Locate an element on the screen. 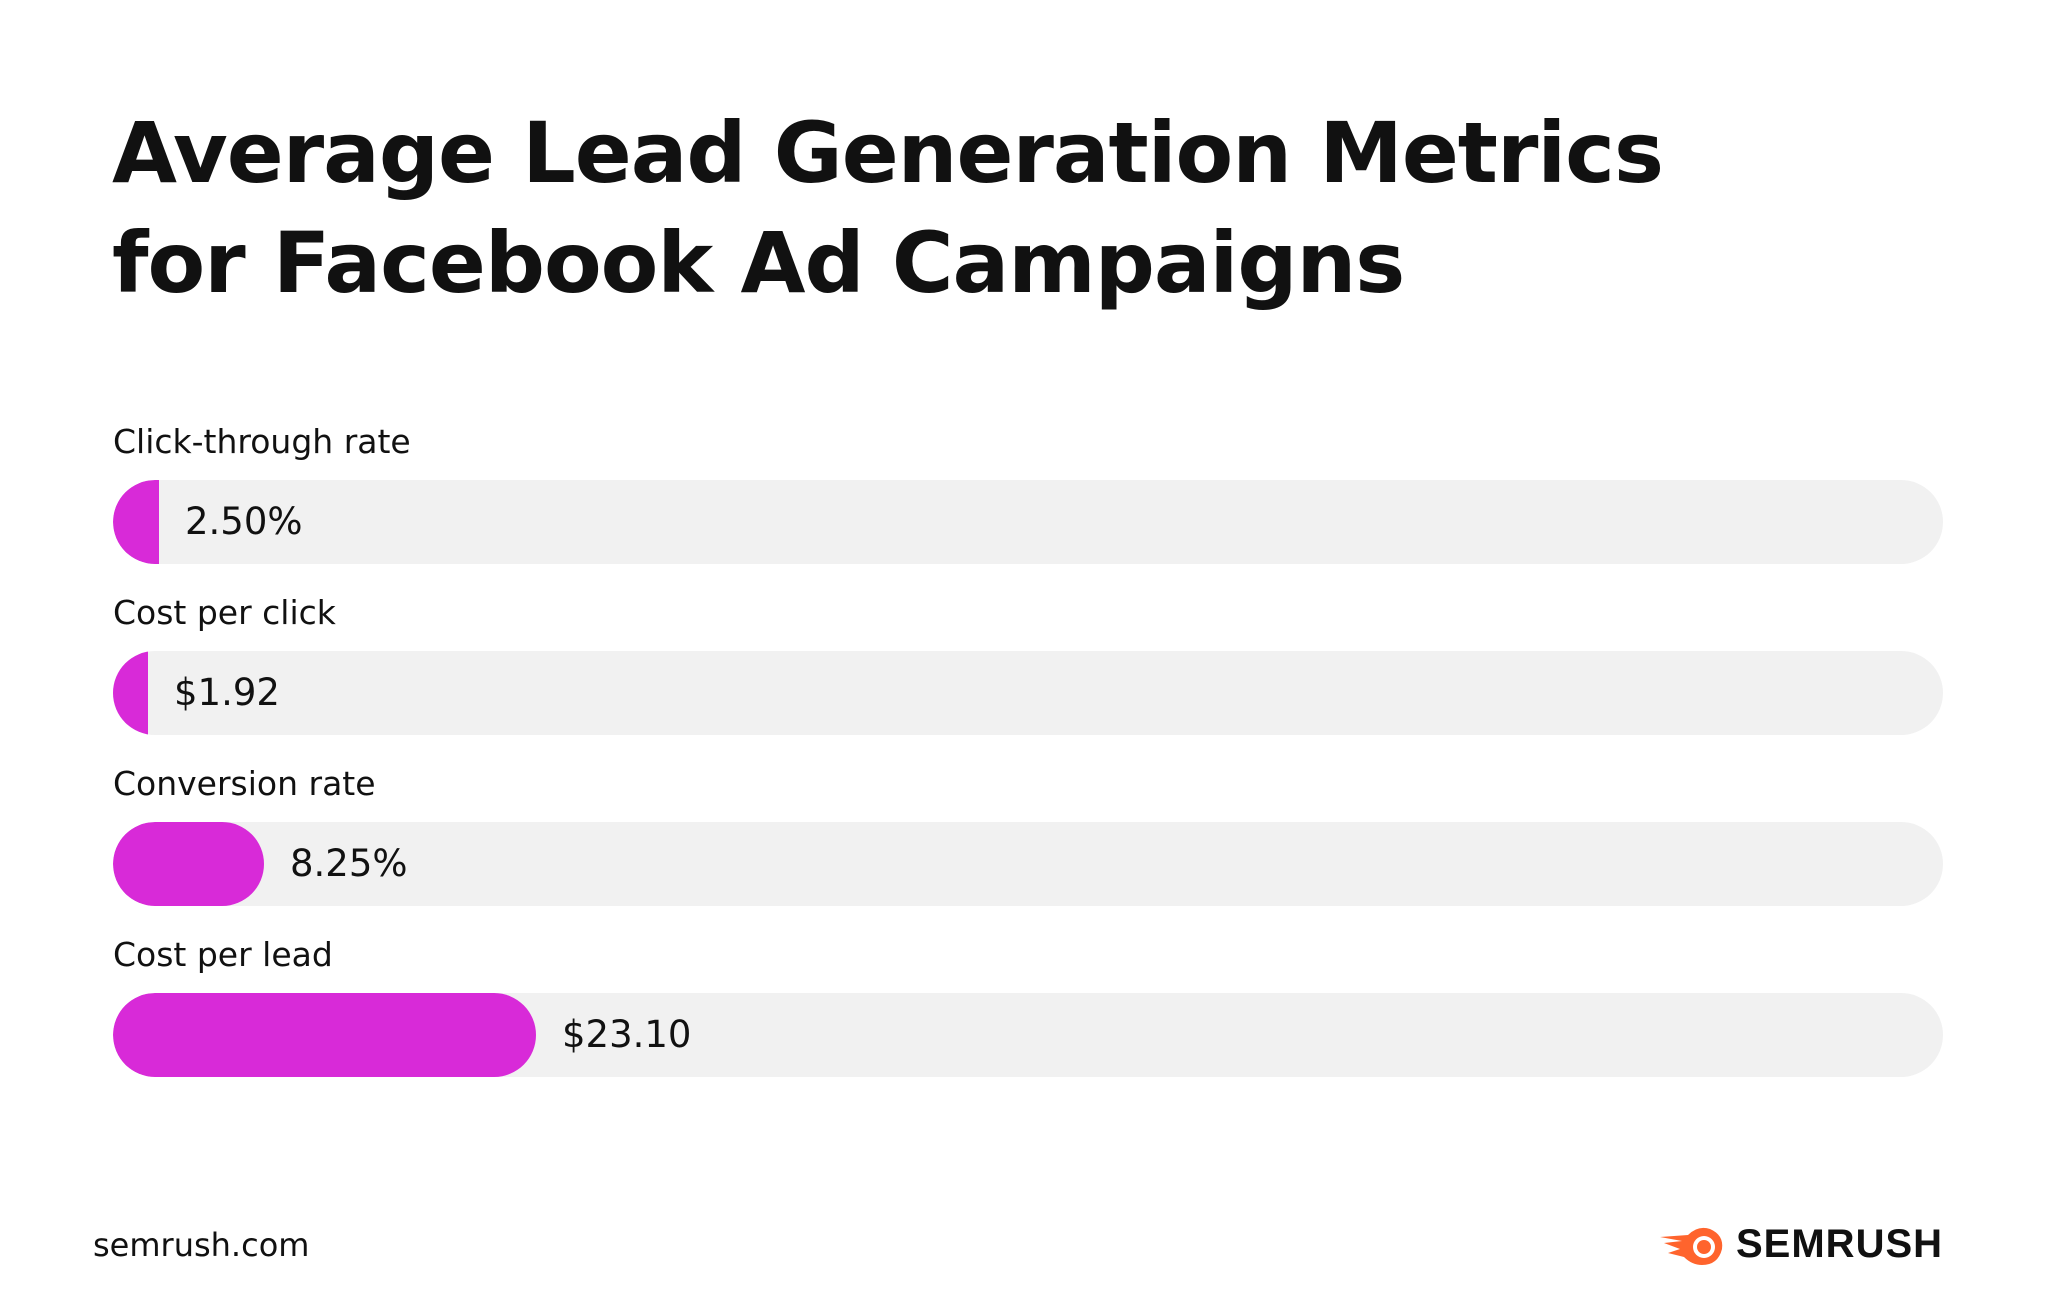 The height and width of the screenshot is (1296, 2048). bar-track: $1.92 is located at coordinates (1028, 693).